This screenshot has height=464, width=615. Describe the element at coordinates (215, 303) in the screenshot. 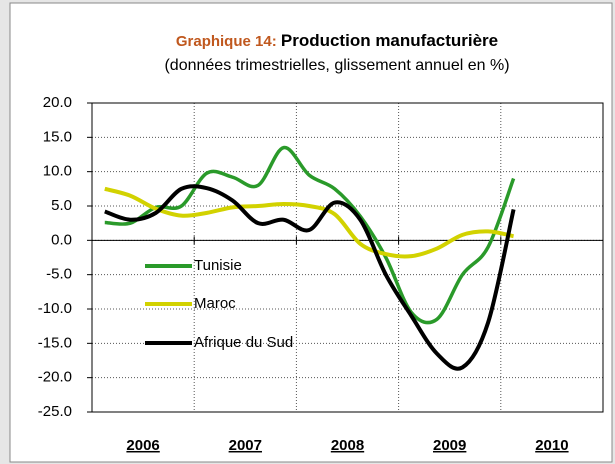

I see `legend-label: Maroc` at that location.